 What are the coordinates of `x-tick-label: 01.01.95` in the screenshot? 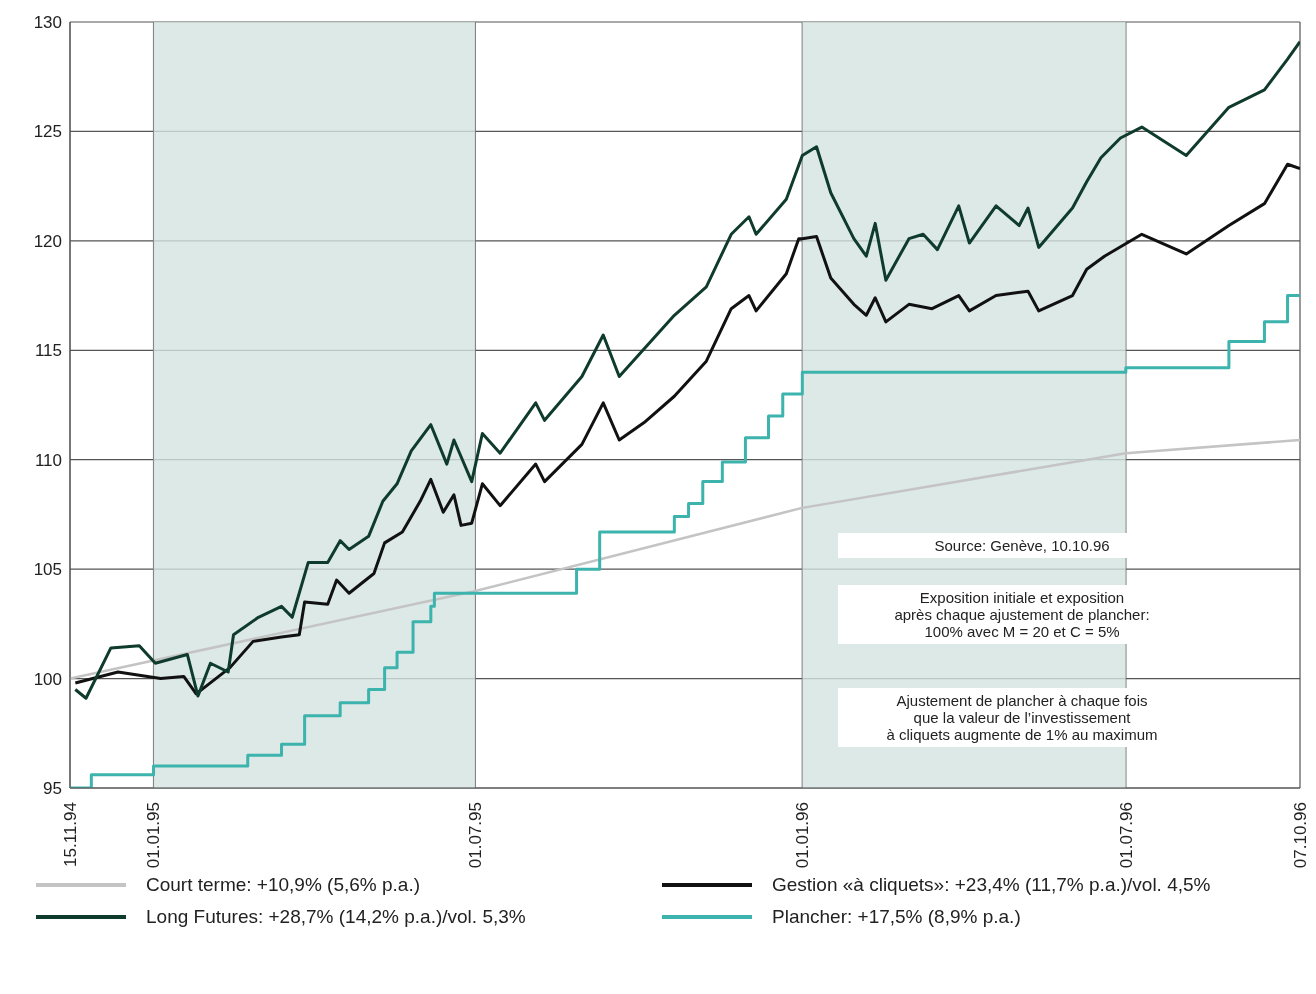 It's located at (154, 835).